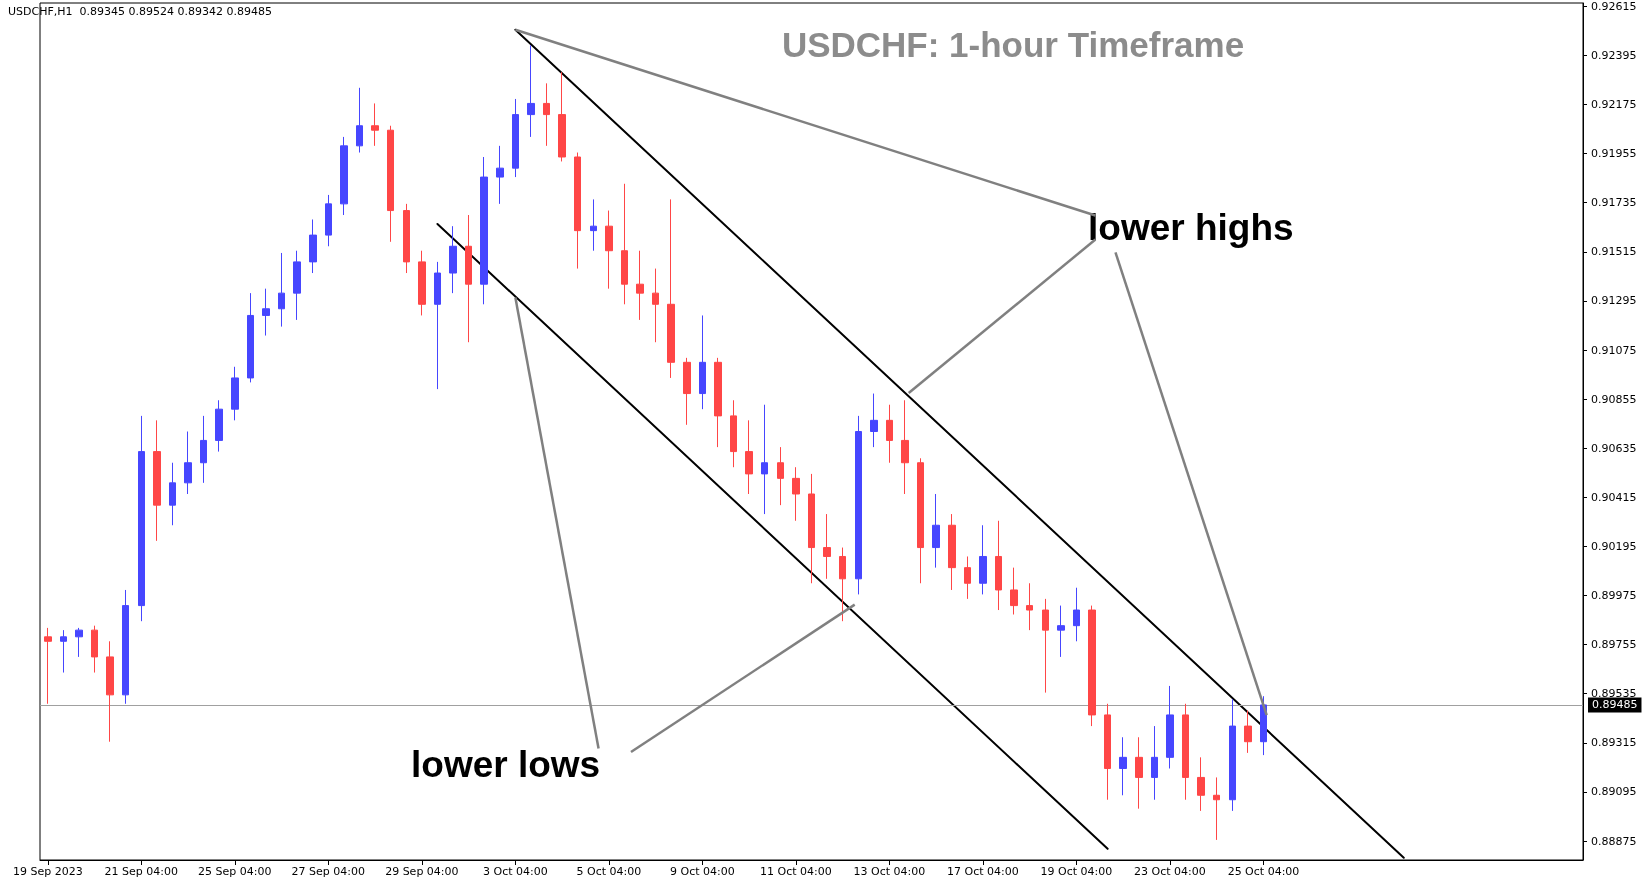 The width and height of the screenshot is (1649, 884). What do you see at coordinates (47, 871) in the screenshot?
I see `x-tick-label: 19 Sep 2023` at bounding box center [47, 871].